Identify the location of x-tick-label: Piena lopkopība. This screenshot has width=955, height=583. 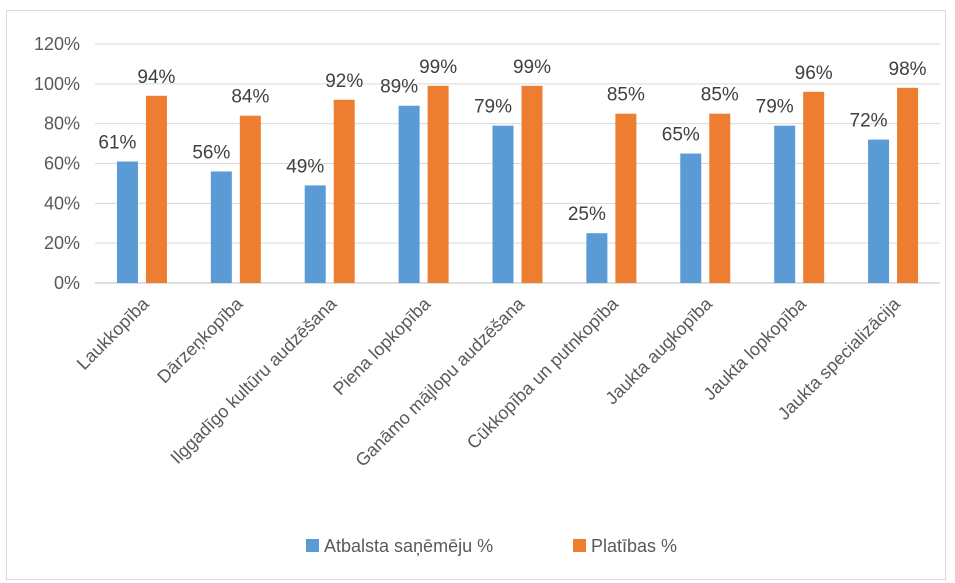
(382, 346).